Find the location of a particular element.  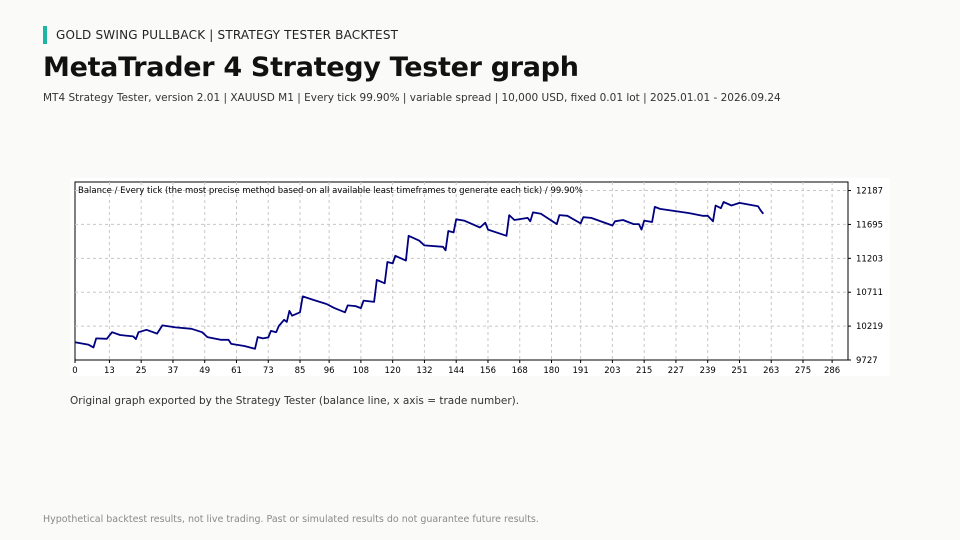

y-tick-label: 12187 is located at coordinates (869, 192).